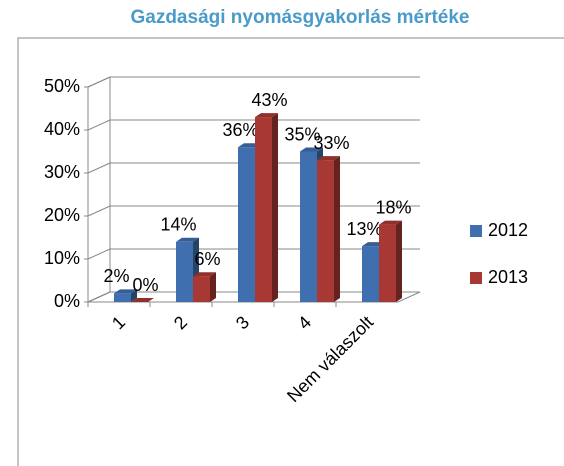  What do you see at coordinates (269, 100) in the screenshot?
I see `data-label: 43%` at bounding box center [269, 100].